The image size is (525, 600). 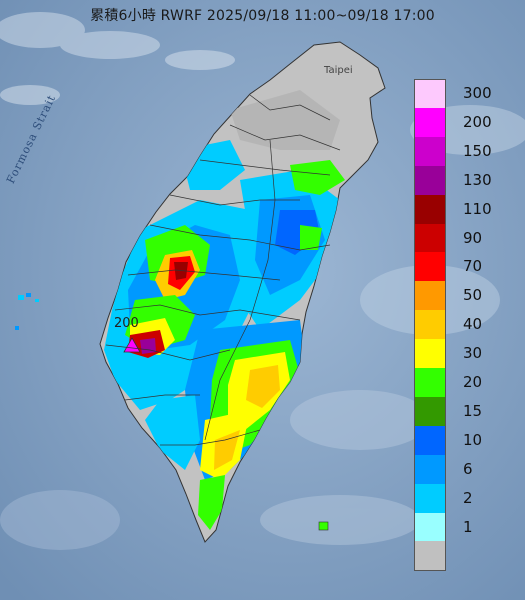 What do you see at coordinates (473, 295) in the screenshot?
I see `legend-label: 50` at bounding box center [473, 295].